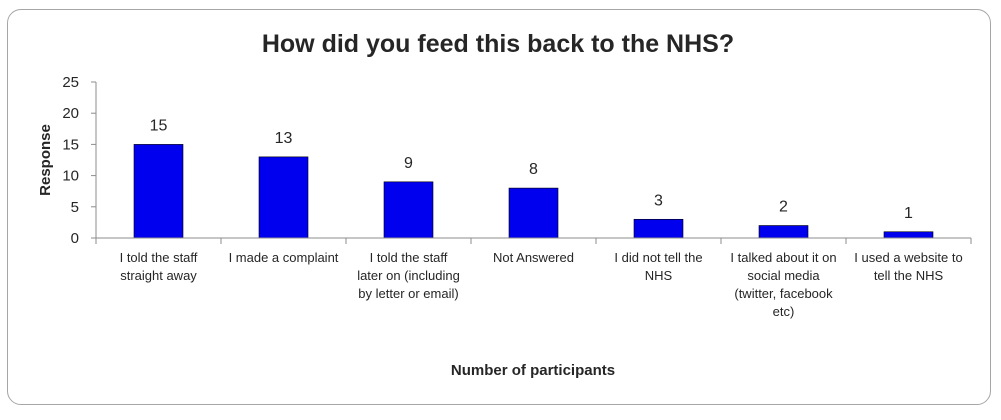  What do you see at coordinates (284, 138) in the screenshot?
I see `data-label: 13` at bounding box center [284, 138].